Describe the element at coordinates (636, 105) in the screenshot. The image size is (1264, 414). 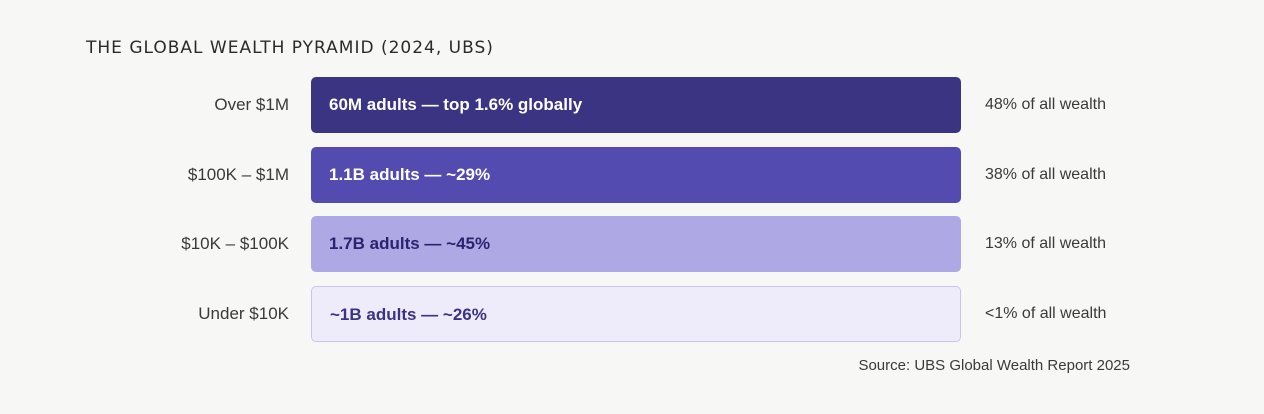
I see `tier-bar: 60M adults — top 1.6% globally` at that location.